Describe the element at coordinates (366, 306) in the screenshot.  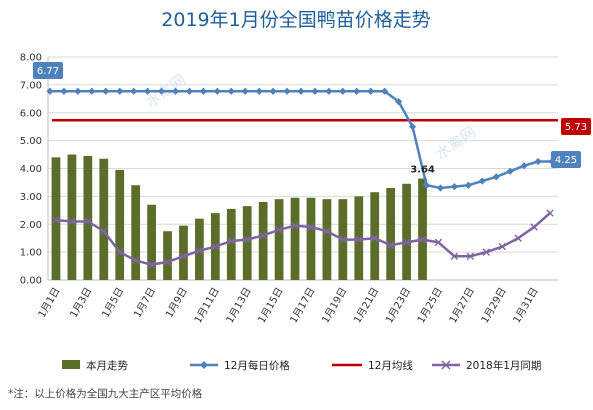
I see `x-tick-label: 1月21日` at that location.